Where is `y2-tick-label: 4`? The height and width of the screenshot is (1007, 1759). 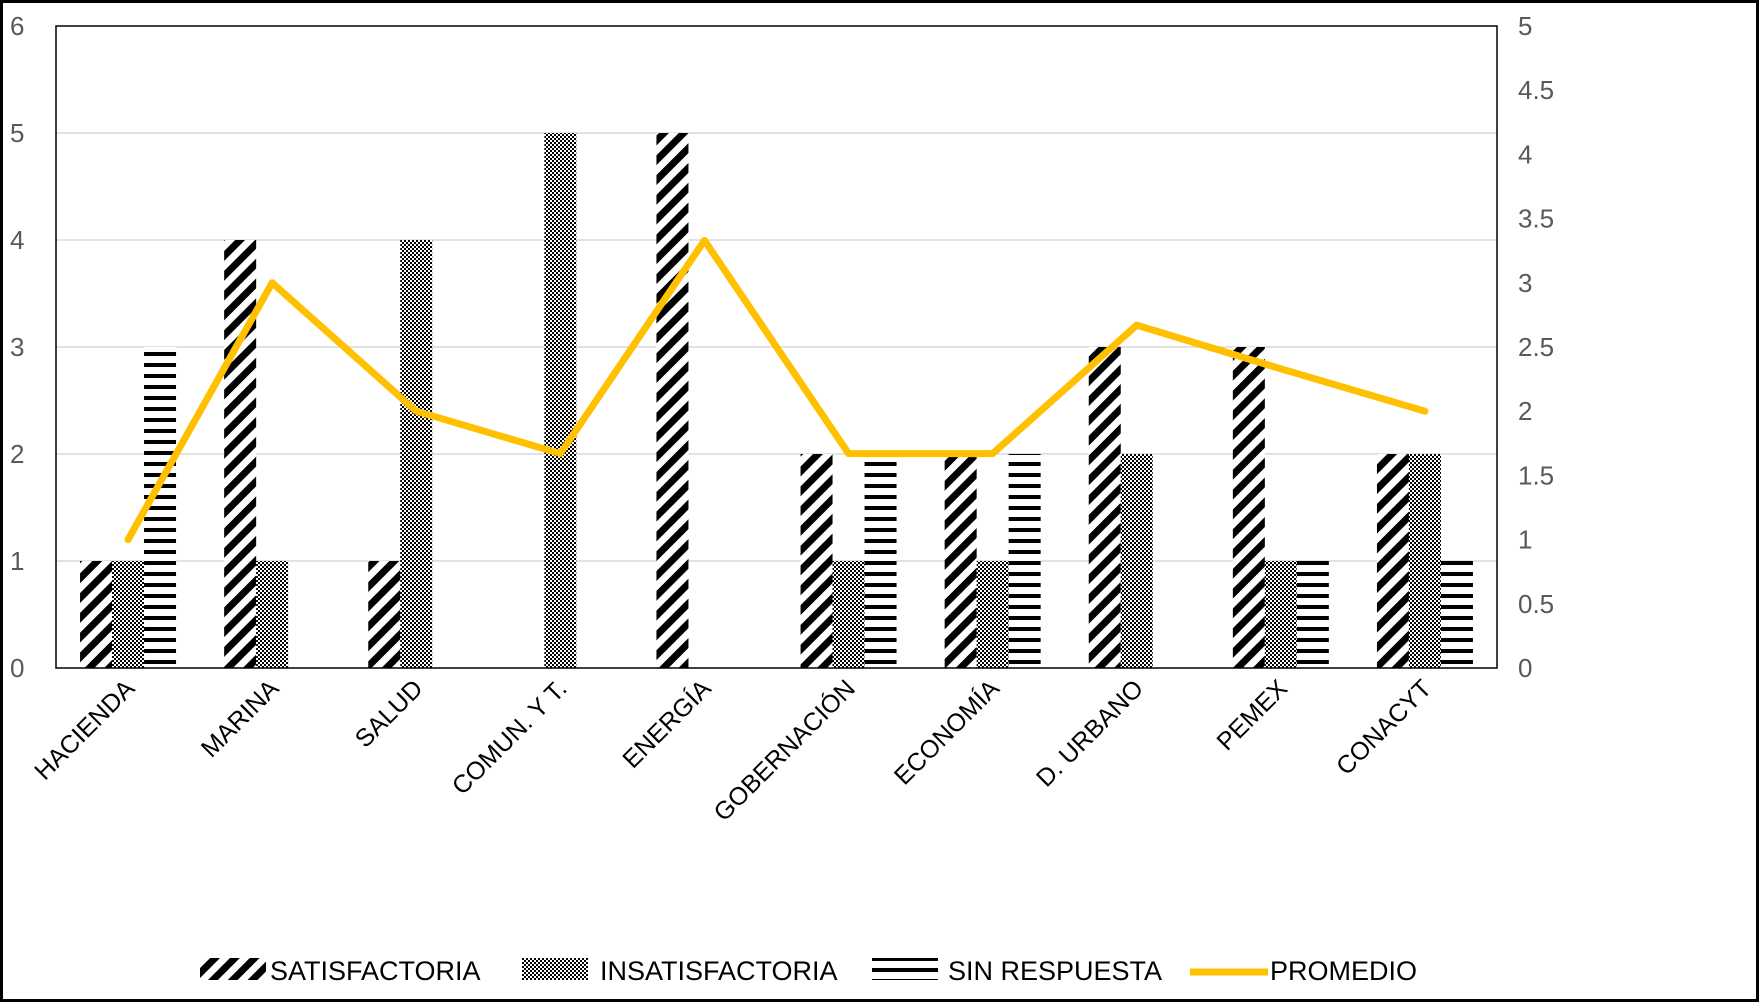
y2-tick-label: 4 is located at coordinates (1525, 154).